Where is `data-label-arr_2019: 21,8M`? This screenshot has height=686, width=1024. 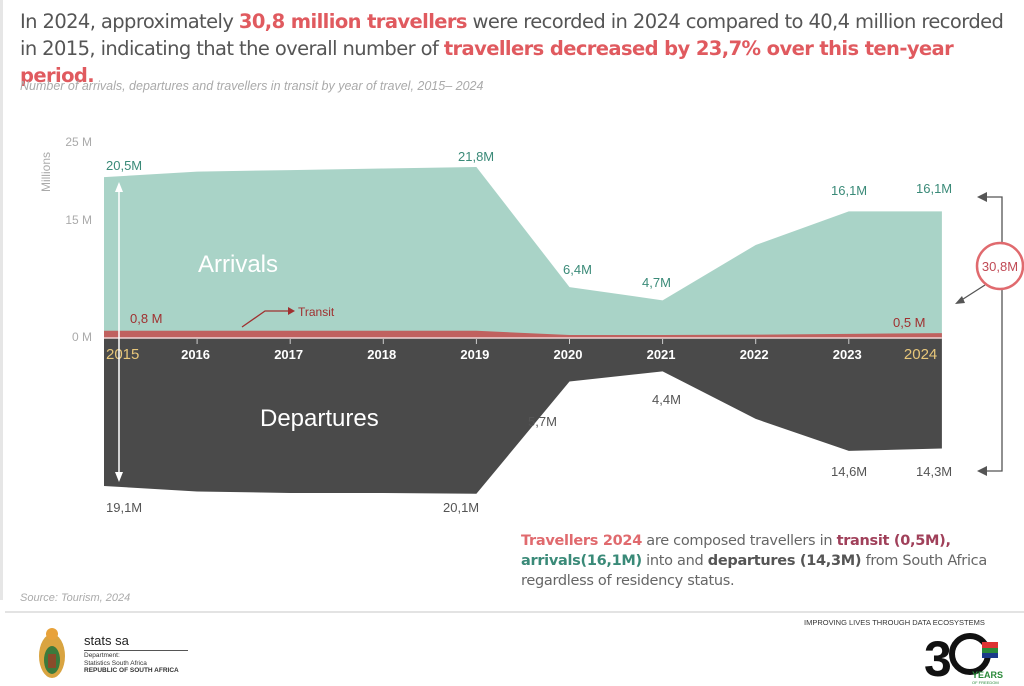
data-label-arr_2019: 21,8M is located at coordinates (476, 156).